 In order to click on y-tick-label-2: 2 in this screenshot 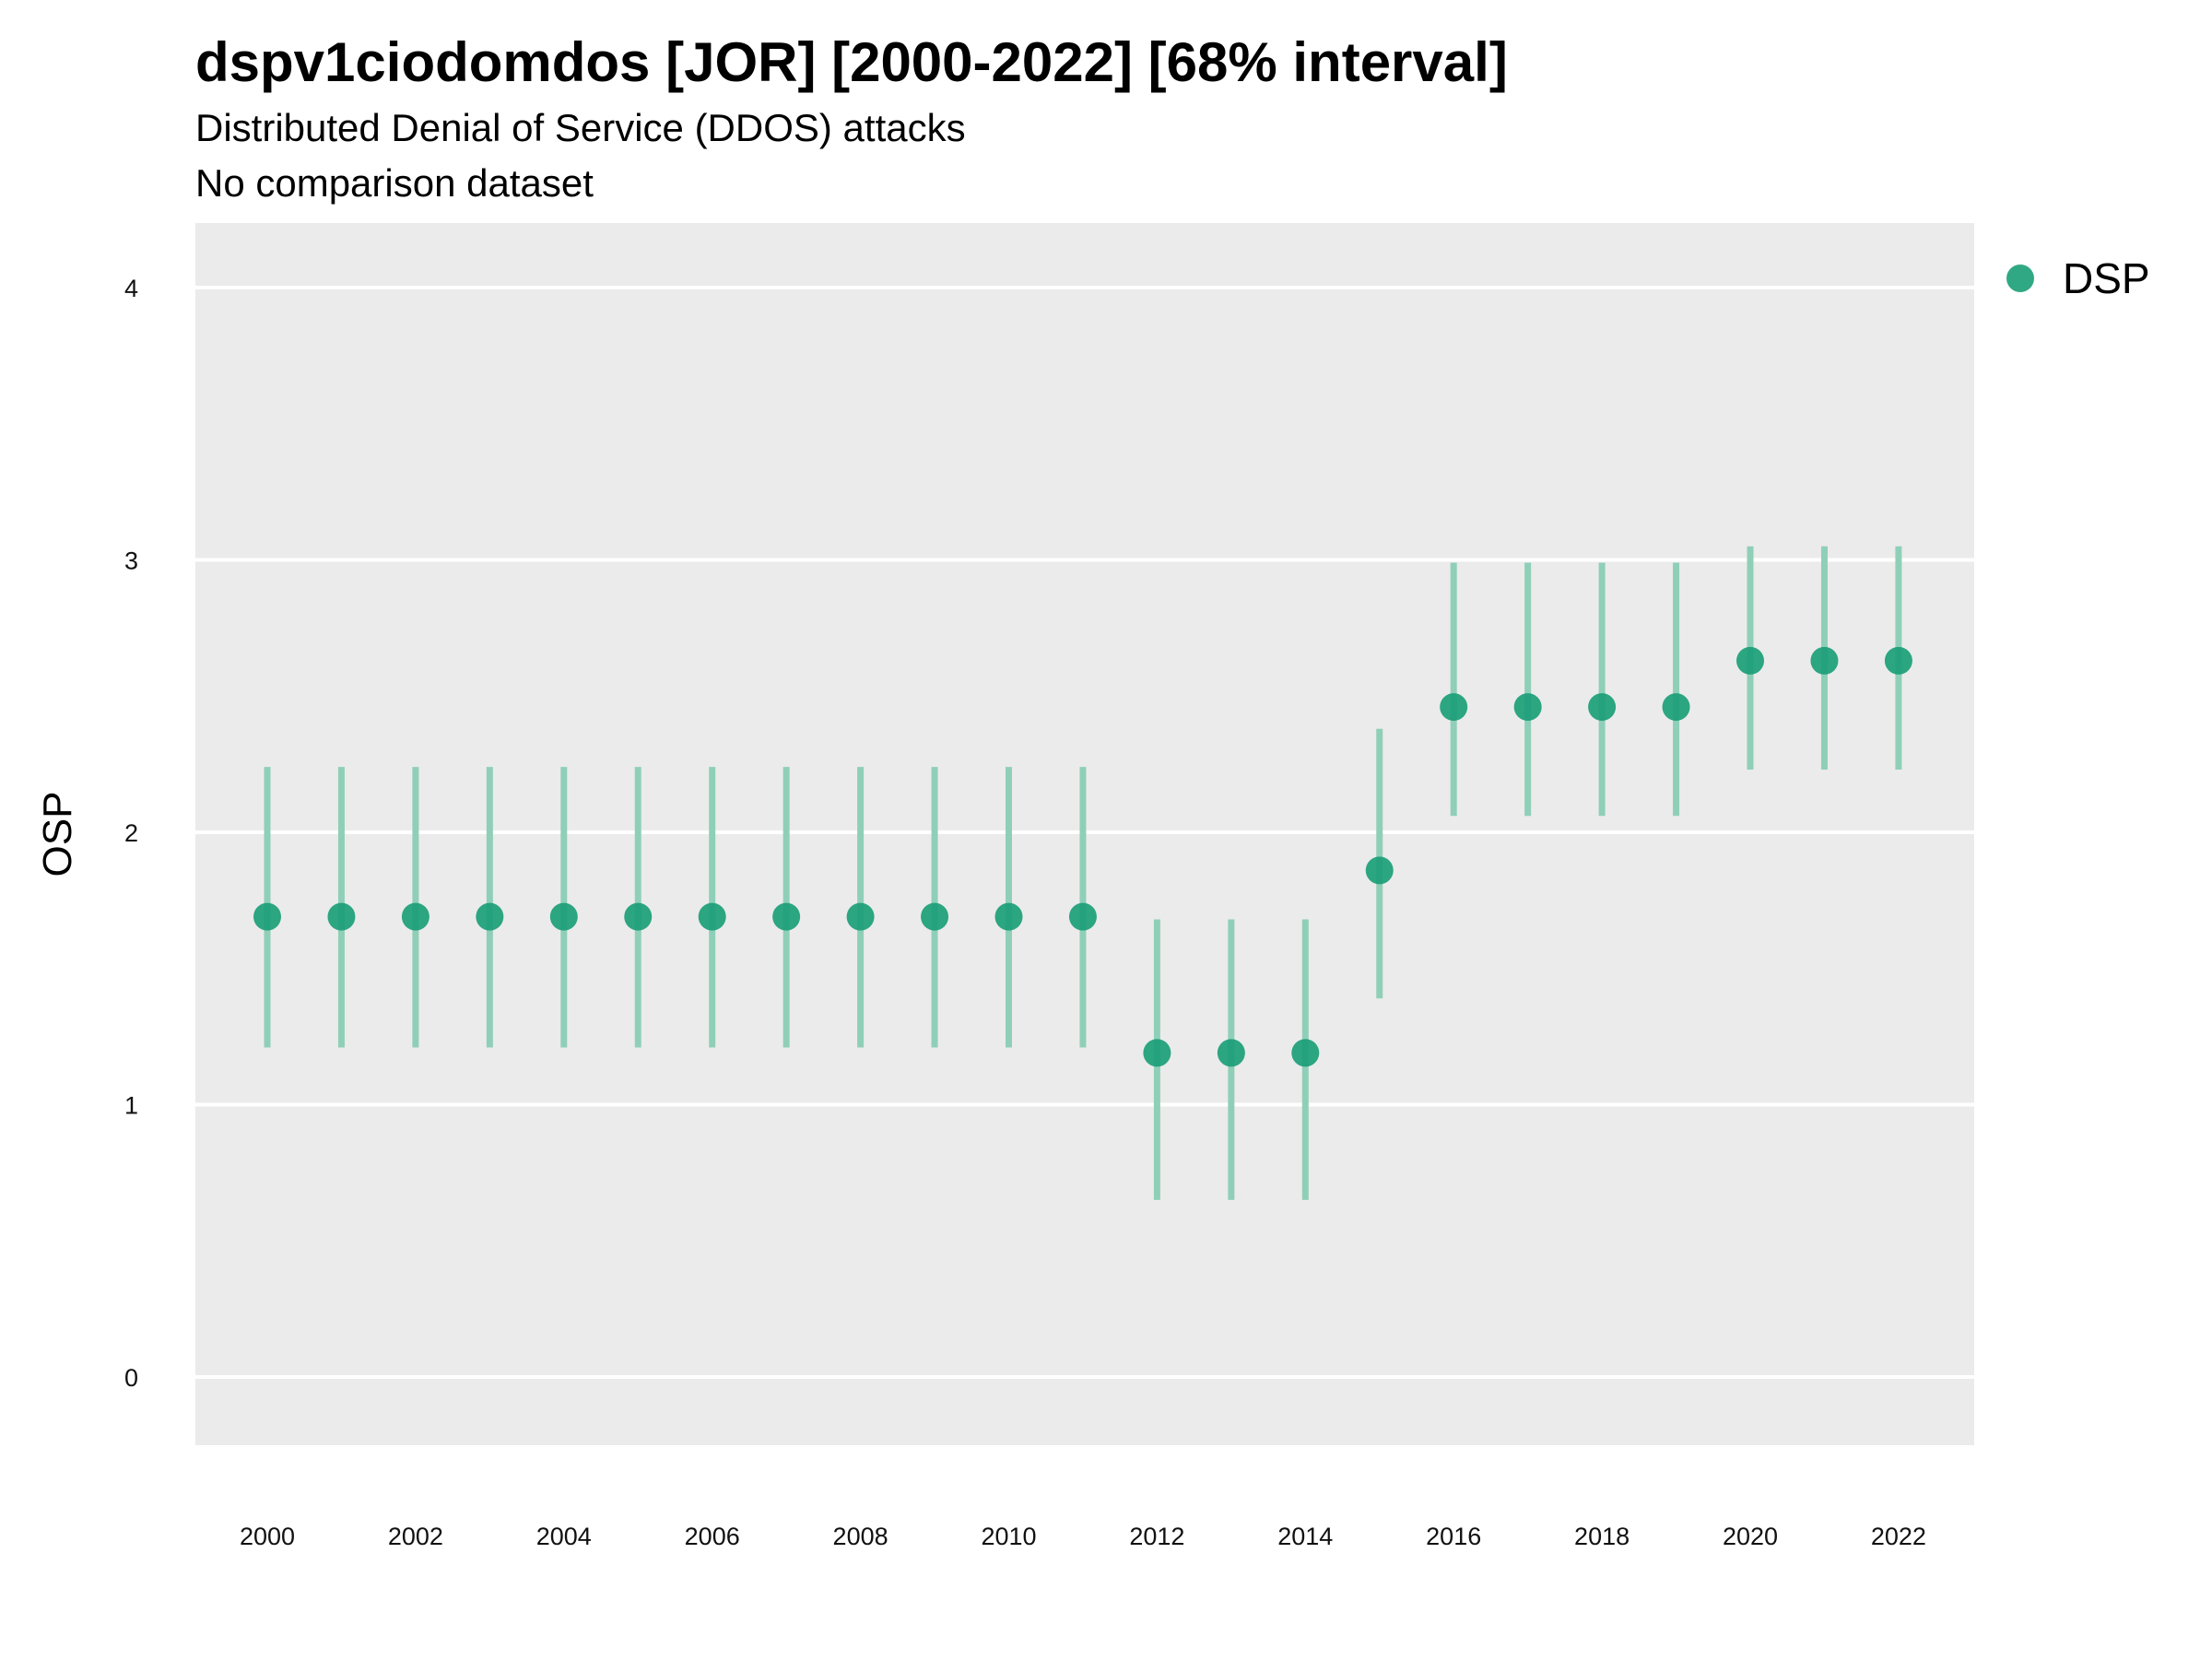, I will do `click(131, 833)`.